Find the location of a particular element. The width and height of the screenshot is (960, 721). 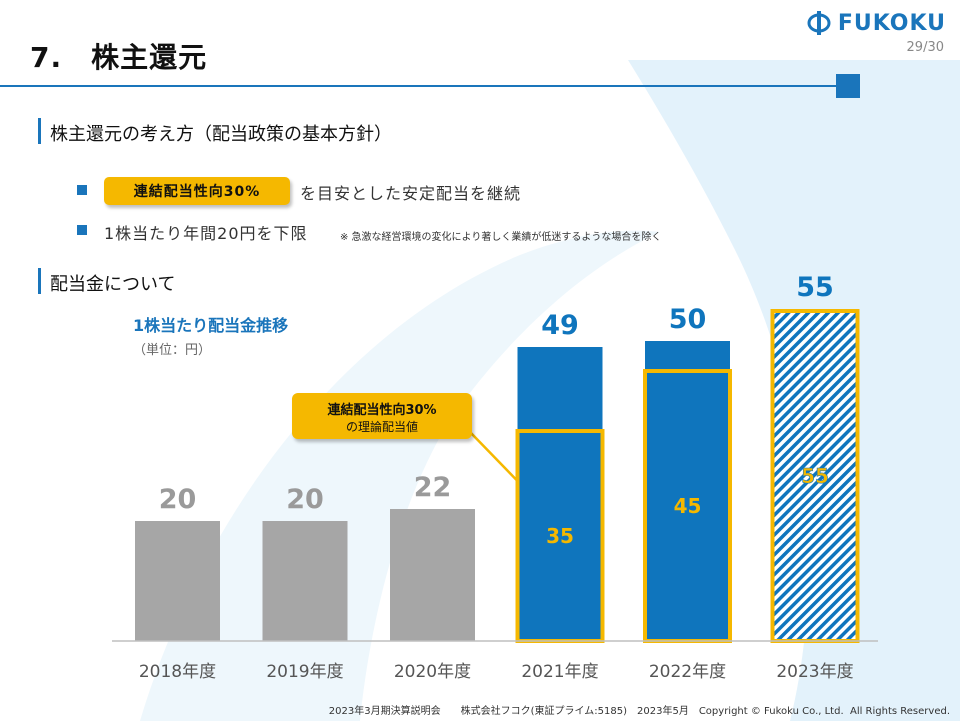

payout-label: 55 is located at coordinates (815, 476).